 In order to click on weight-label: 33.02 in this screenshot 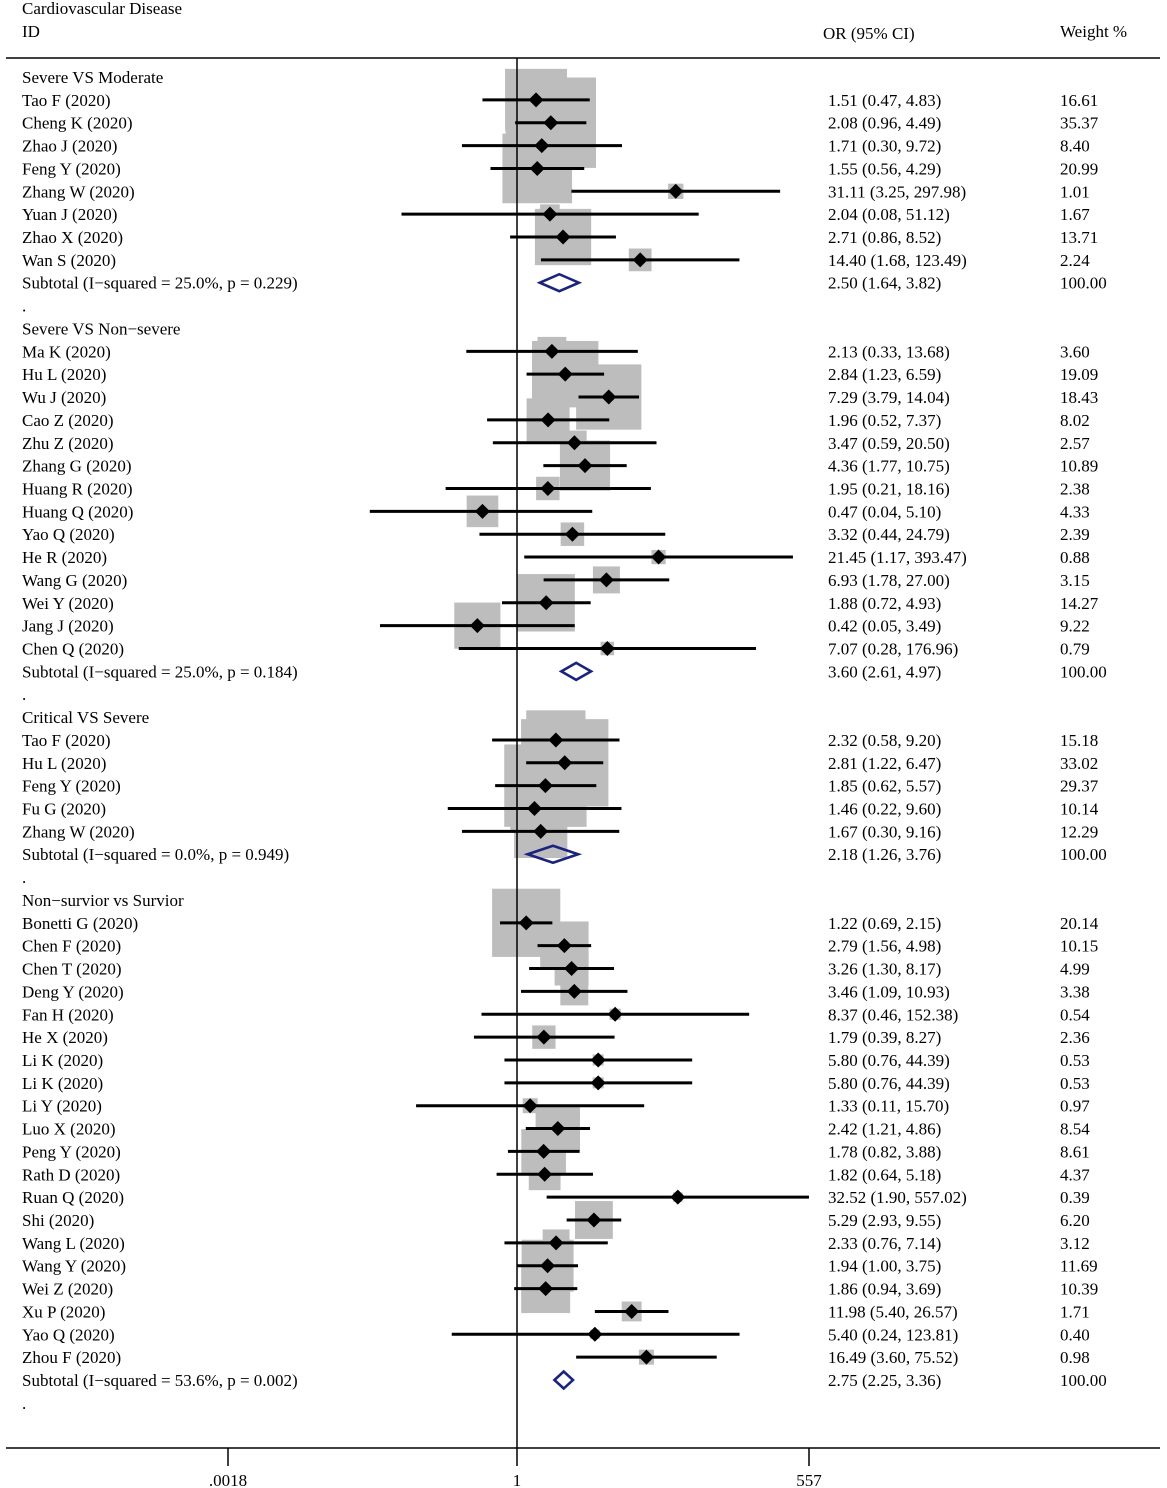, I will do `click(1079, 763)`.